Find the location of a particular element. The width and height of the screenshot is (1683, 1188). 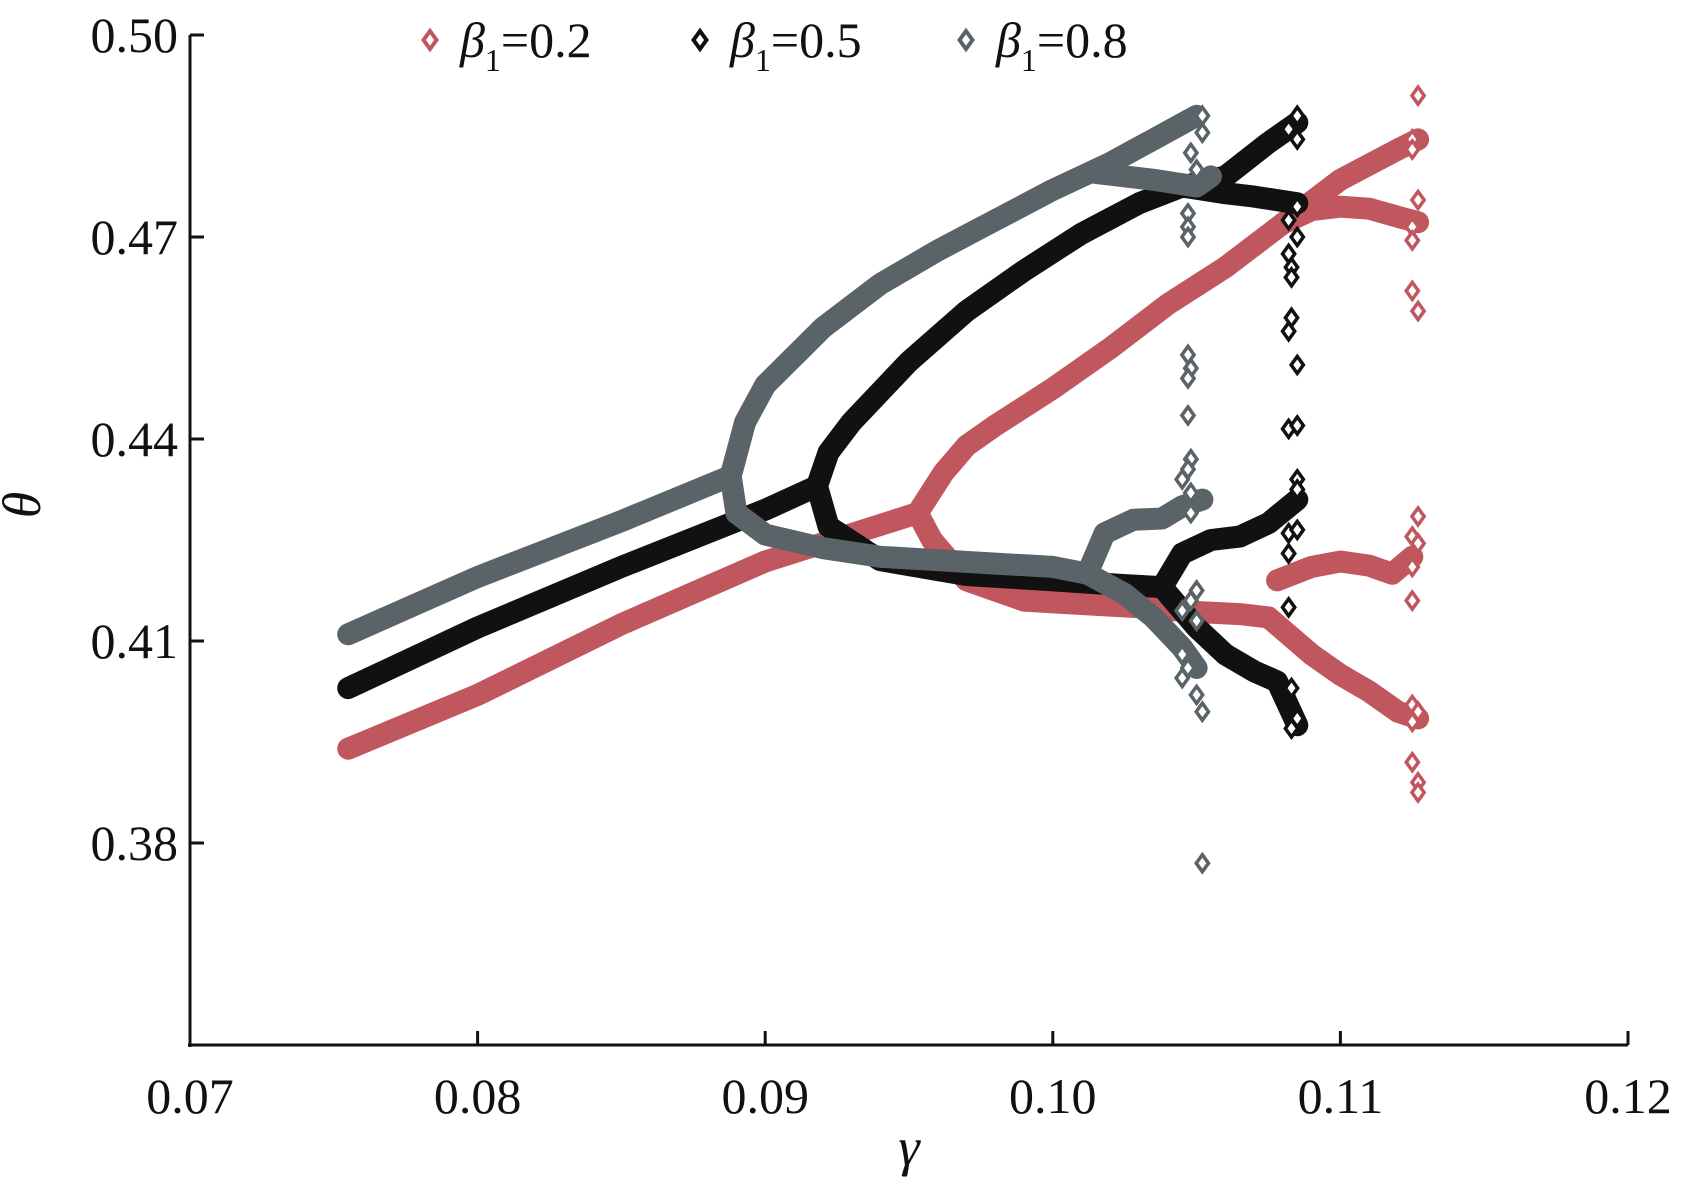

legend-item-1: β1=0.2 is located at coordinates (506, 45).